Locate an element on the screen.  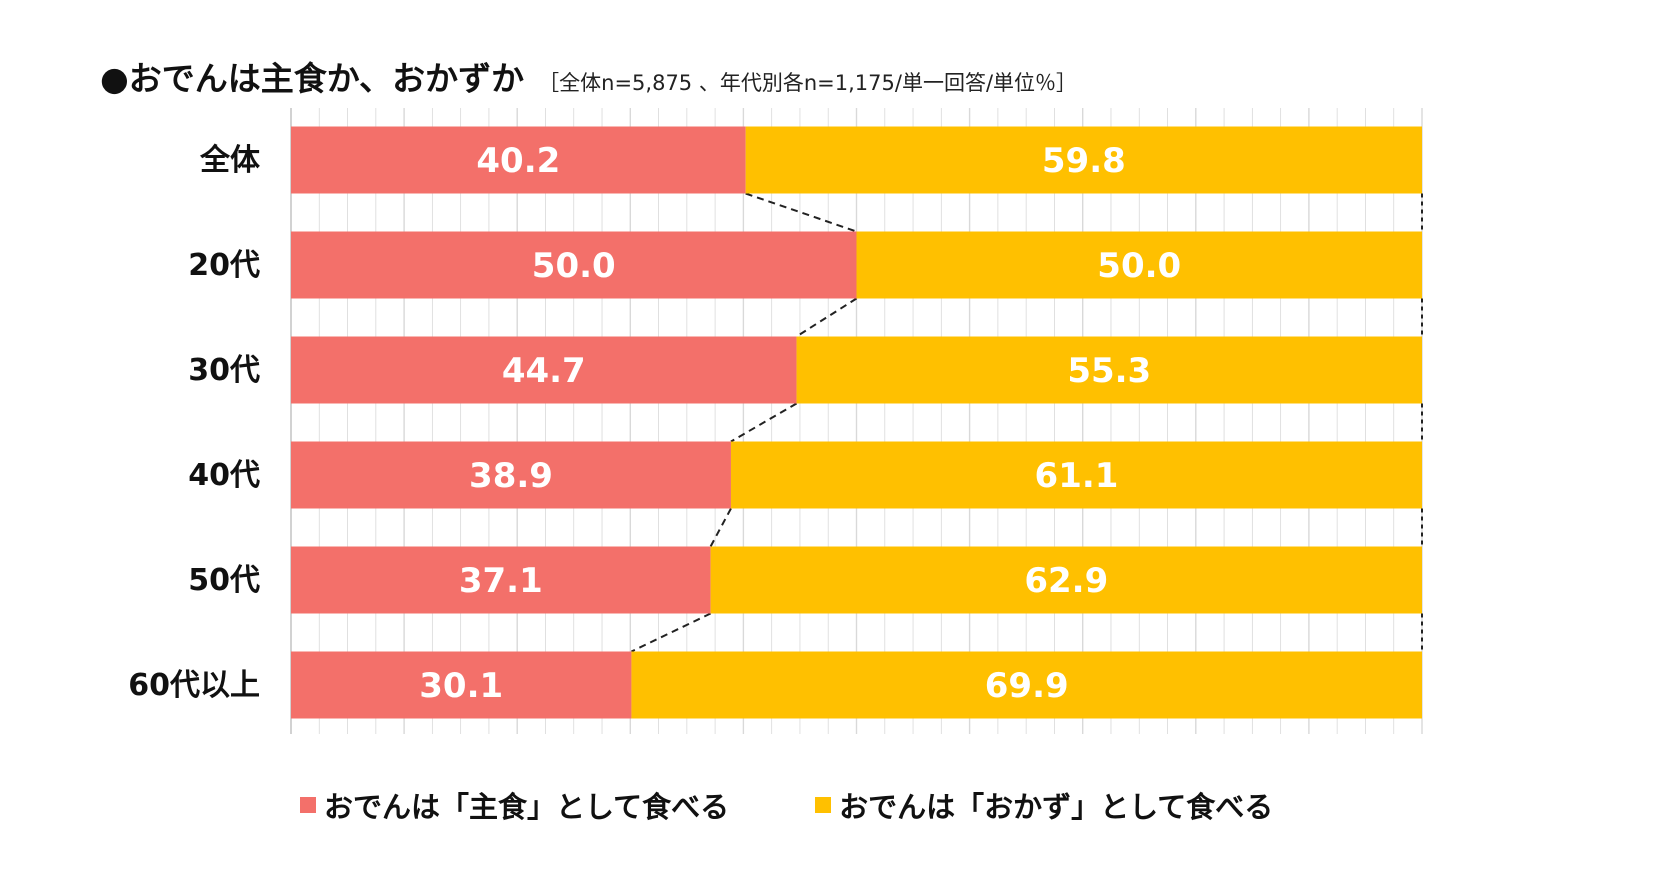
value-label-staple: 44.7 is located at coordinates (544, 371).